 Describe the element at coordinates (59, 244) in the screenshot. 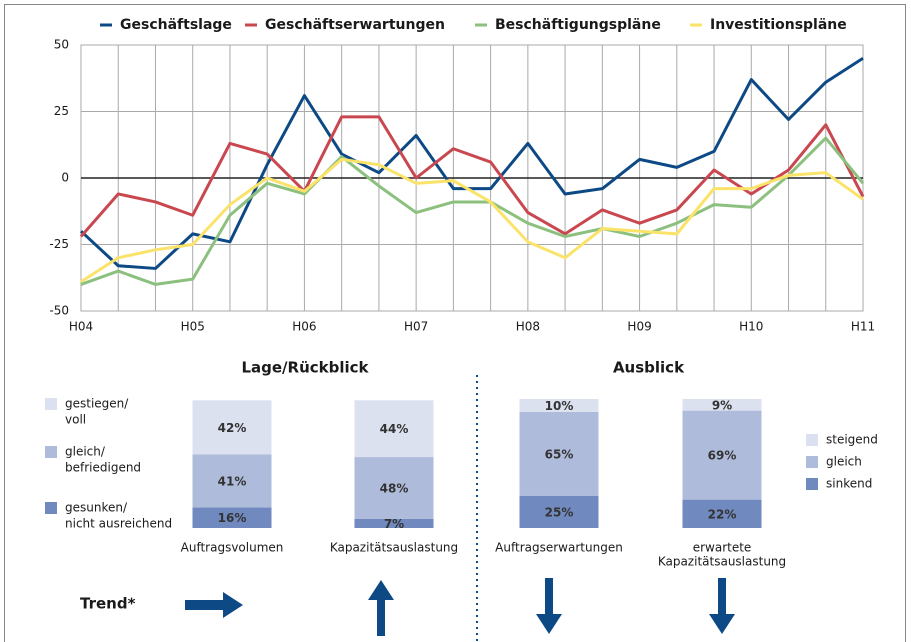

I see `y-tick-label: -25` at that location.